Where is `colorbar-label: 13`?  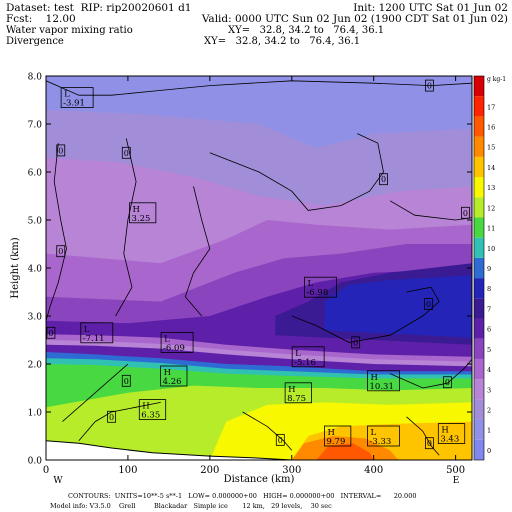
colorbar-label: 13 is located at coordinates (491, 188).